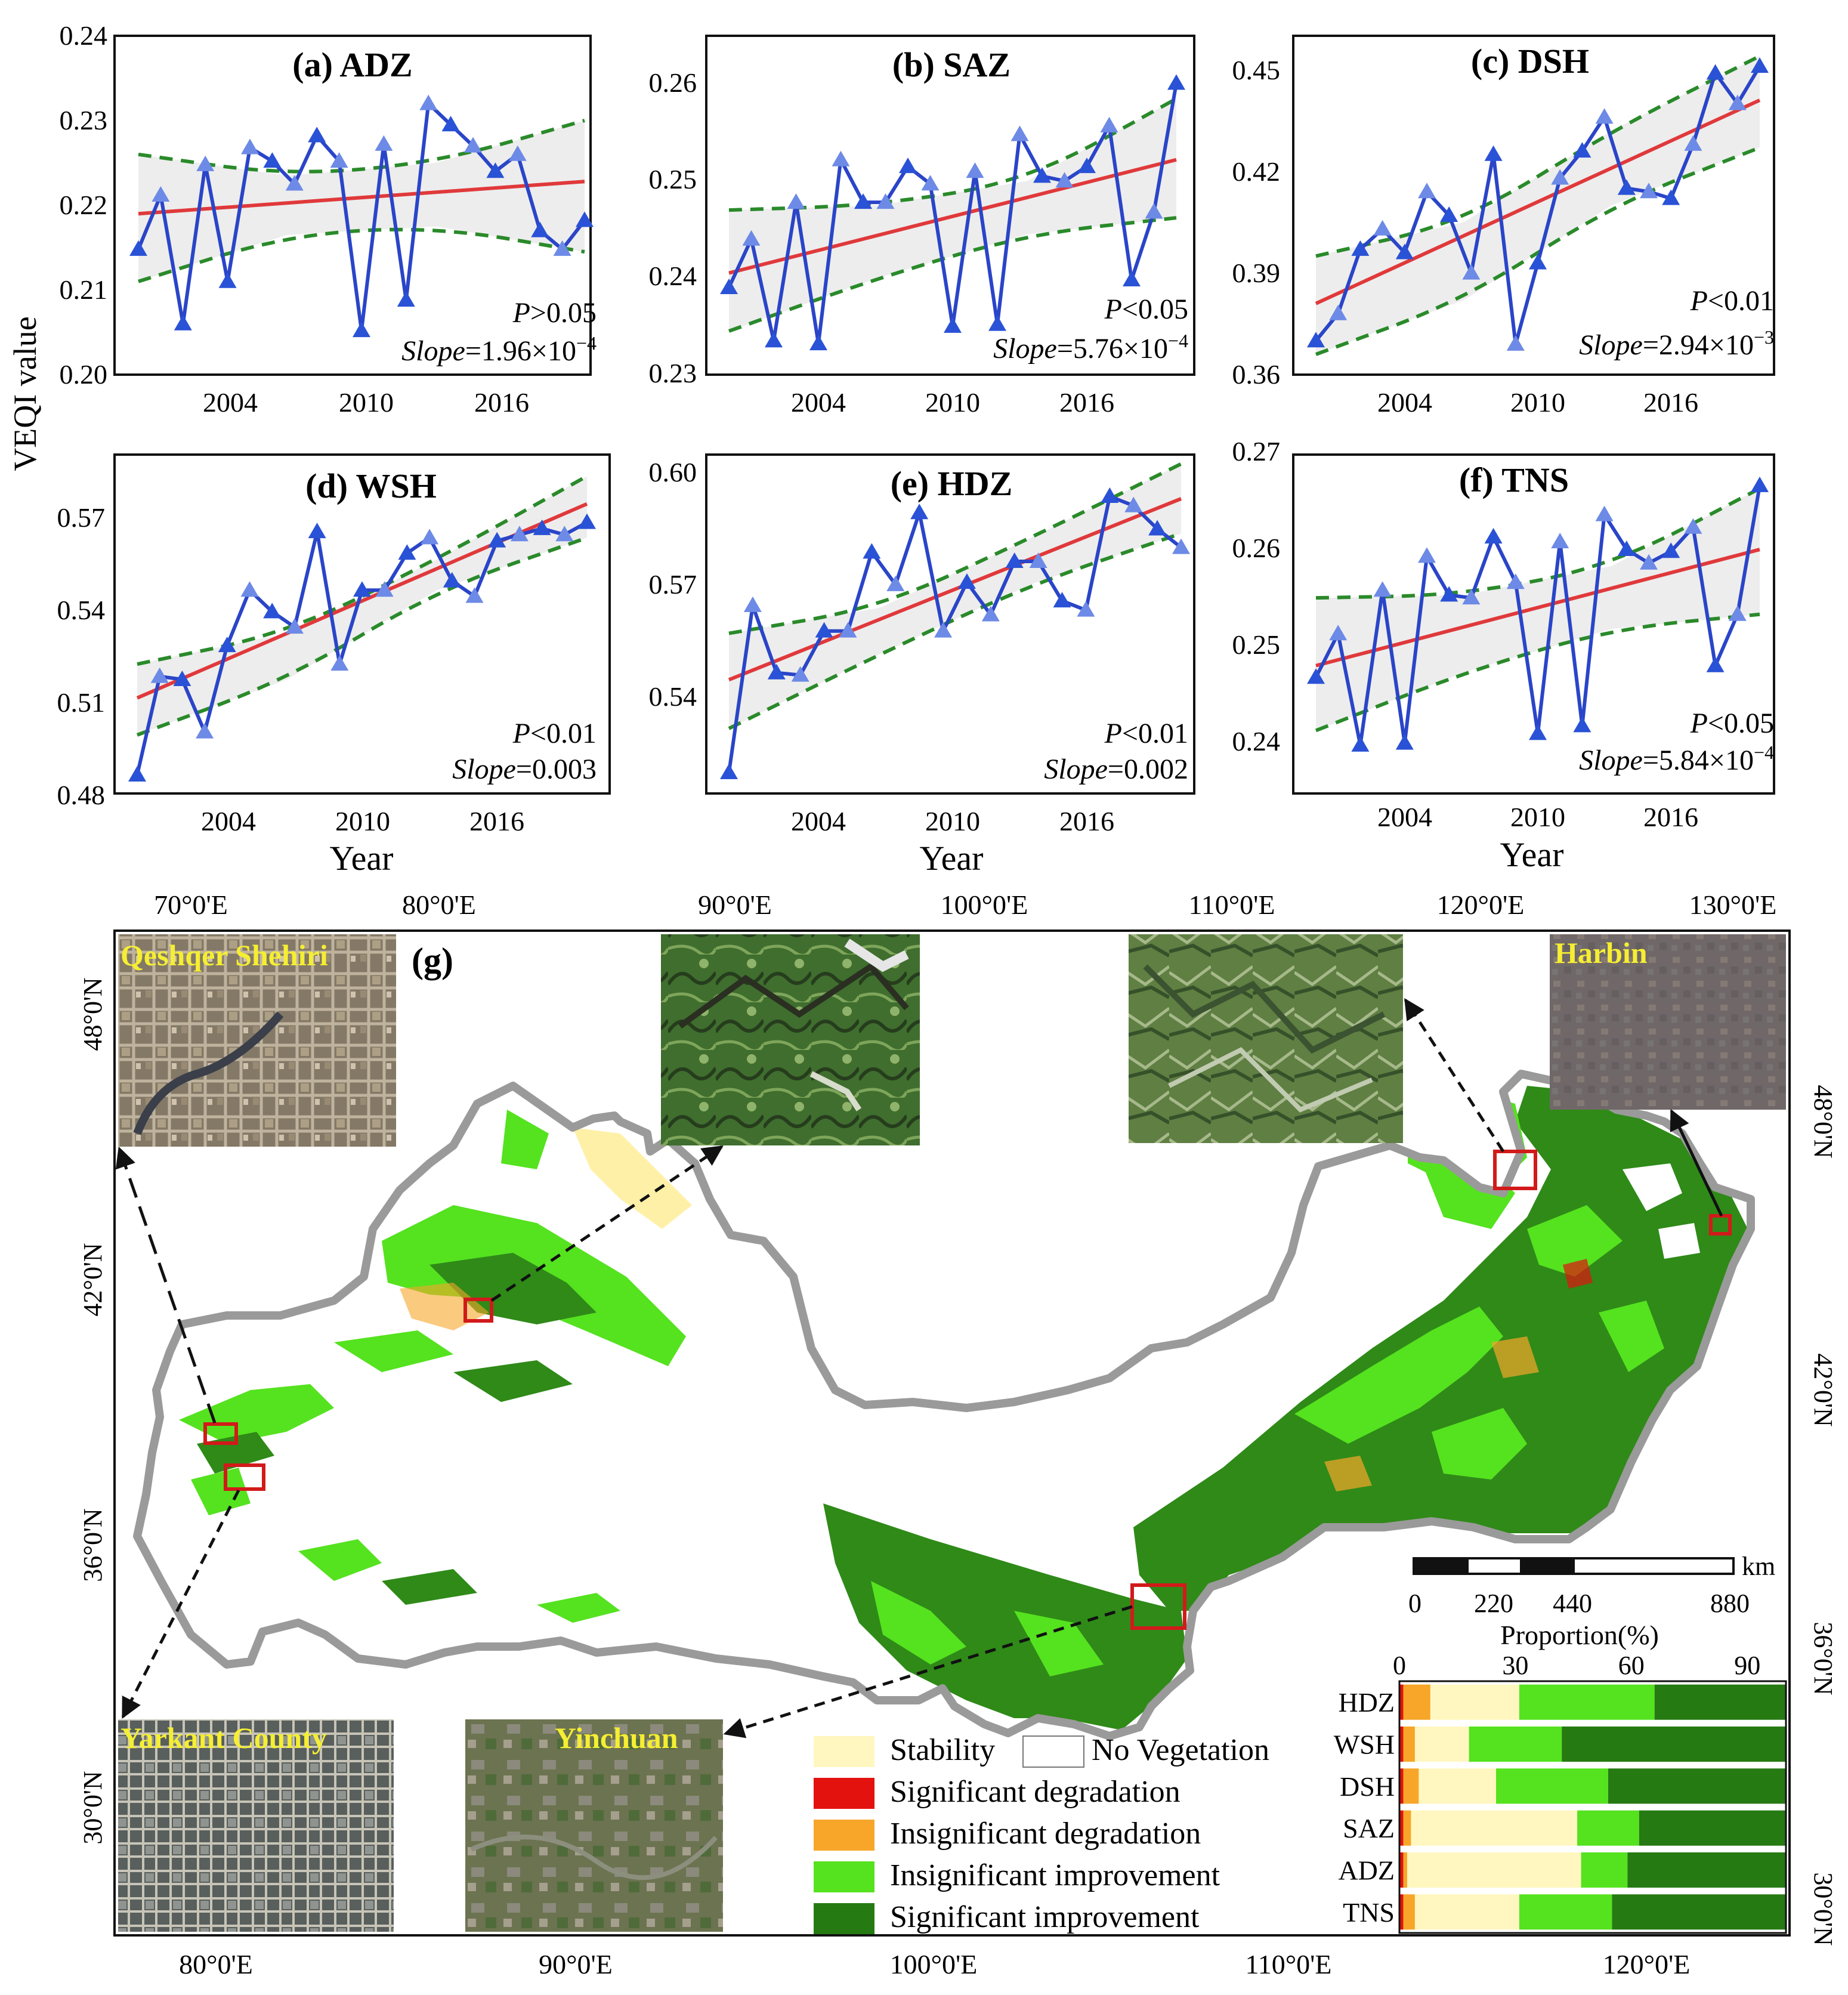 The height and width of the screenshot is (1995, 1848). I want to click on proportion-title: Proportion(%), so click(1579, 1635).